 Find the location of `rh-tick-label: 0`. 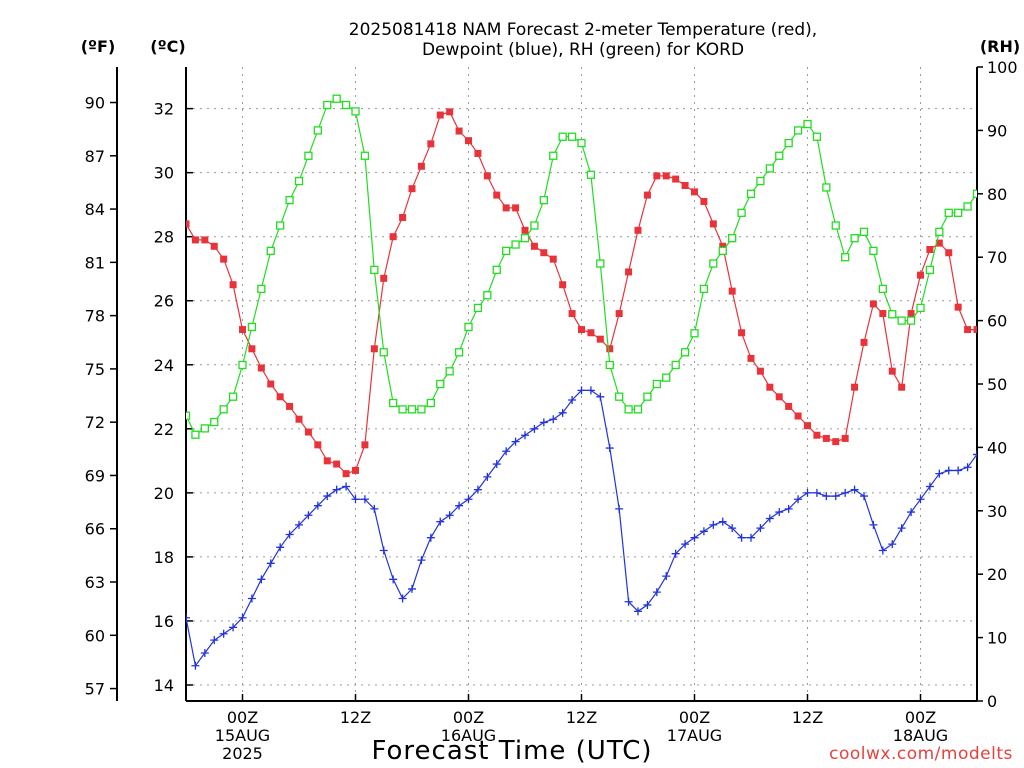

rh-tick-label: 0 is located at coordinates (992, 701).